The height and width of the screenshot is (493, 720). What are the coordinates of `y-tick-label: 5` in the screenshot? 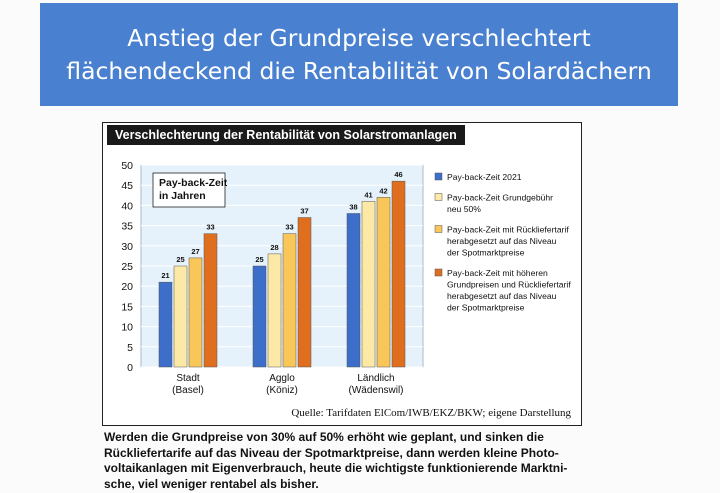 It's located at (130, 348).